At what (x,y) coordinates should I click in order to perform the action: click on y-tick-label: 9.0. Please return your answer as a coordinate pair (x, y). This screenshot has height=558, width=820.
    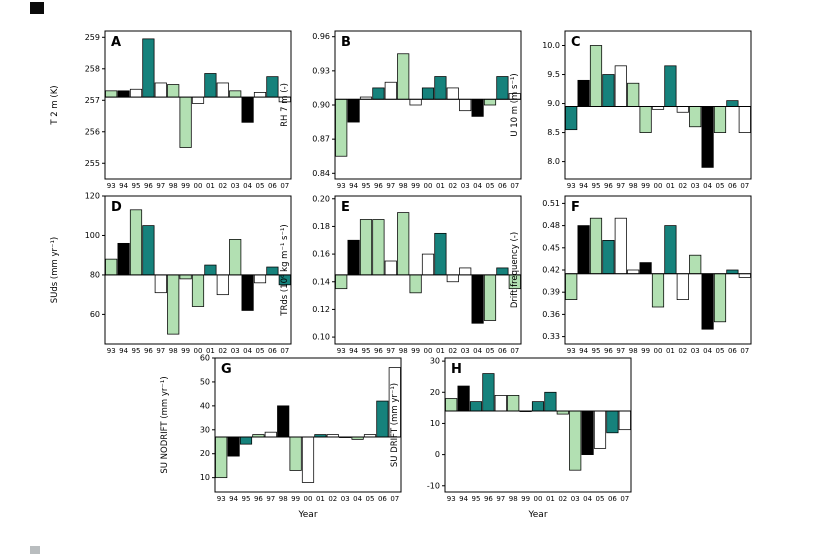
    Looking at the image, I should click on (553, 103).